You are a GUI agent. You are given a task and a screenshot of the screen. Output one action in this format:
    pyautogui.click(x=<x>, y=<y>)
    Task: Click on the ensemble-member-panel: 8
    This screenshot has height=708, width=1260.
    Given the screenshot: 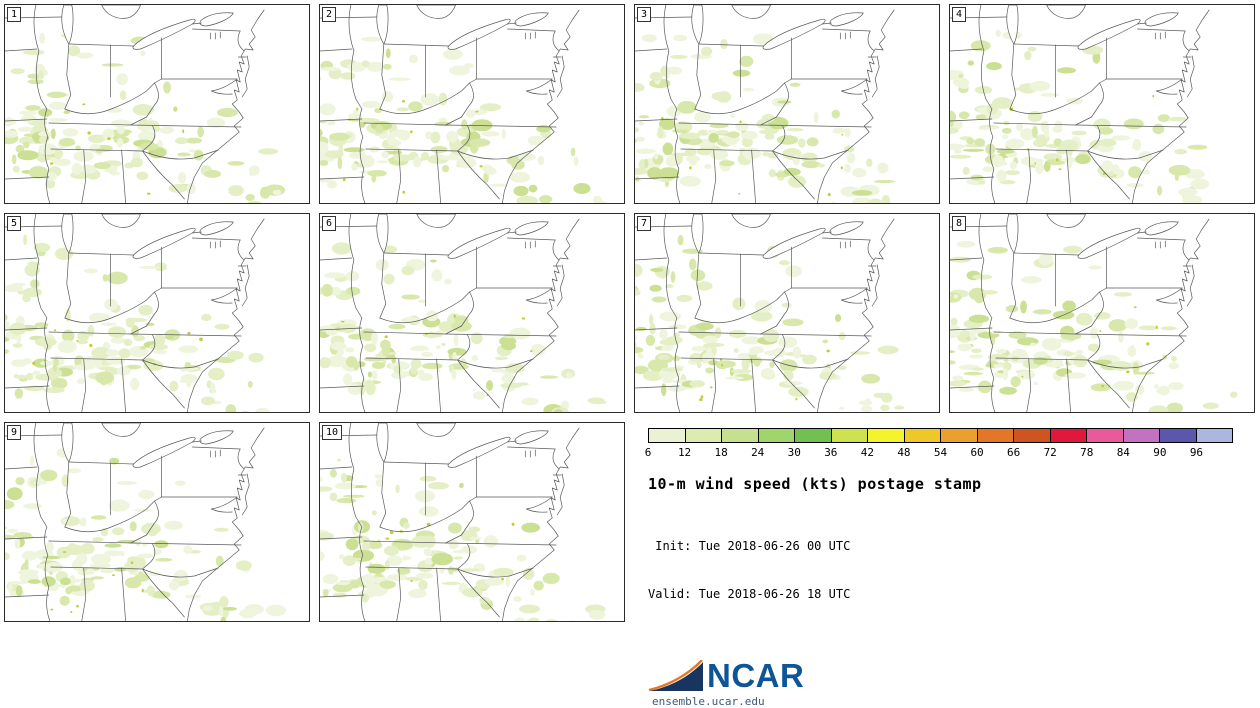 What is the action you would take?
    pyautogui.click(x=1102, y=313)
    